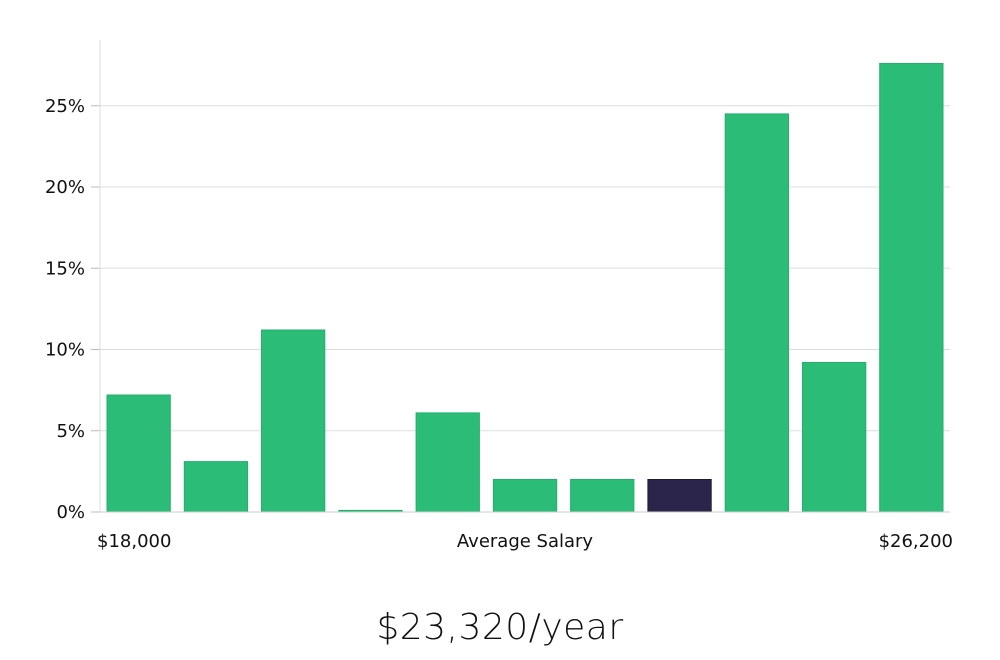 This screenshot has height=660, width=1000. Describe the element at coordinates (134, 541) in the screenshot. I see `x-axis-min-label: $18,000` at that location.